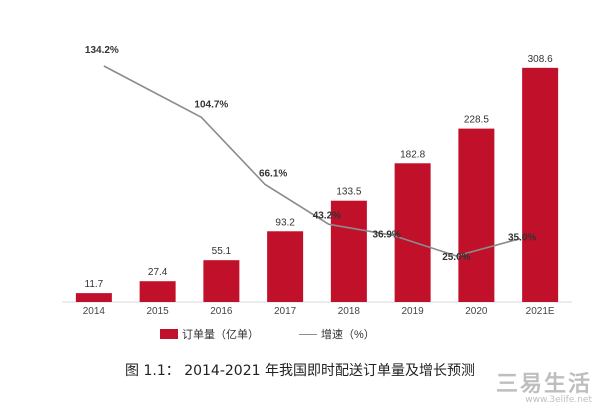 The width and height of the screenshot is (600, 411). Describe the element at coordinates (540, 311) in the screenshot. I see `x-tick-2021E: 2021E` at that location.